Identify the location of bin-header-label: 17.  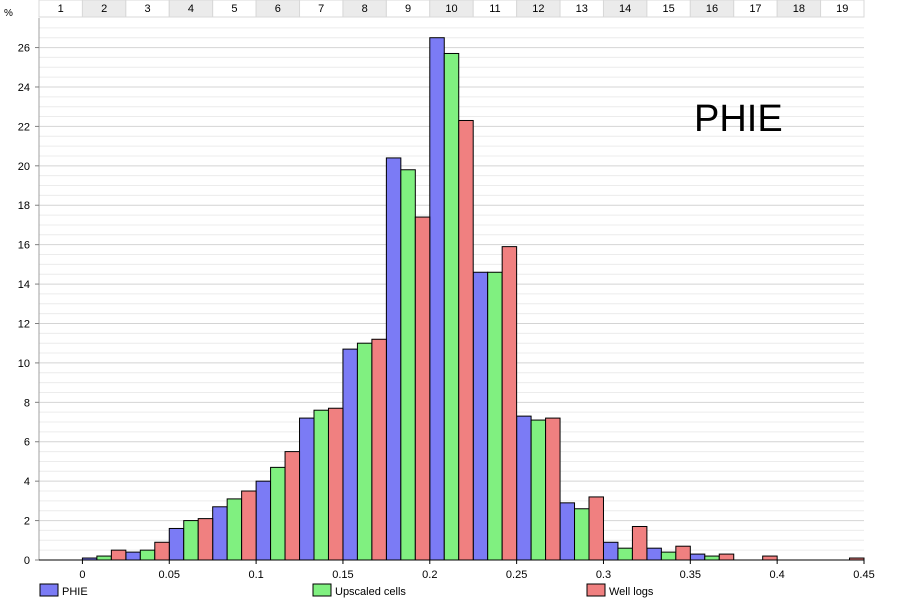
(755, 9).